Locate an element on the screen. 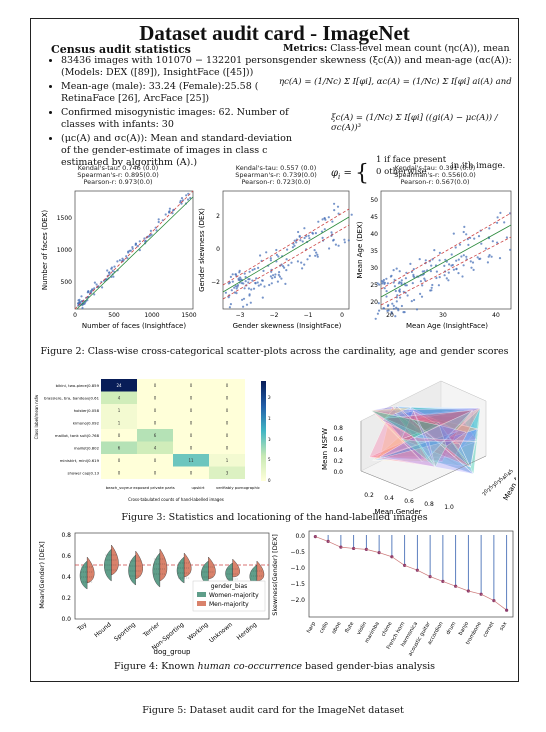 The height and width of the screenshot is (732, 546). violin-category-label: Sporting is located at coordinates (125, 632).